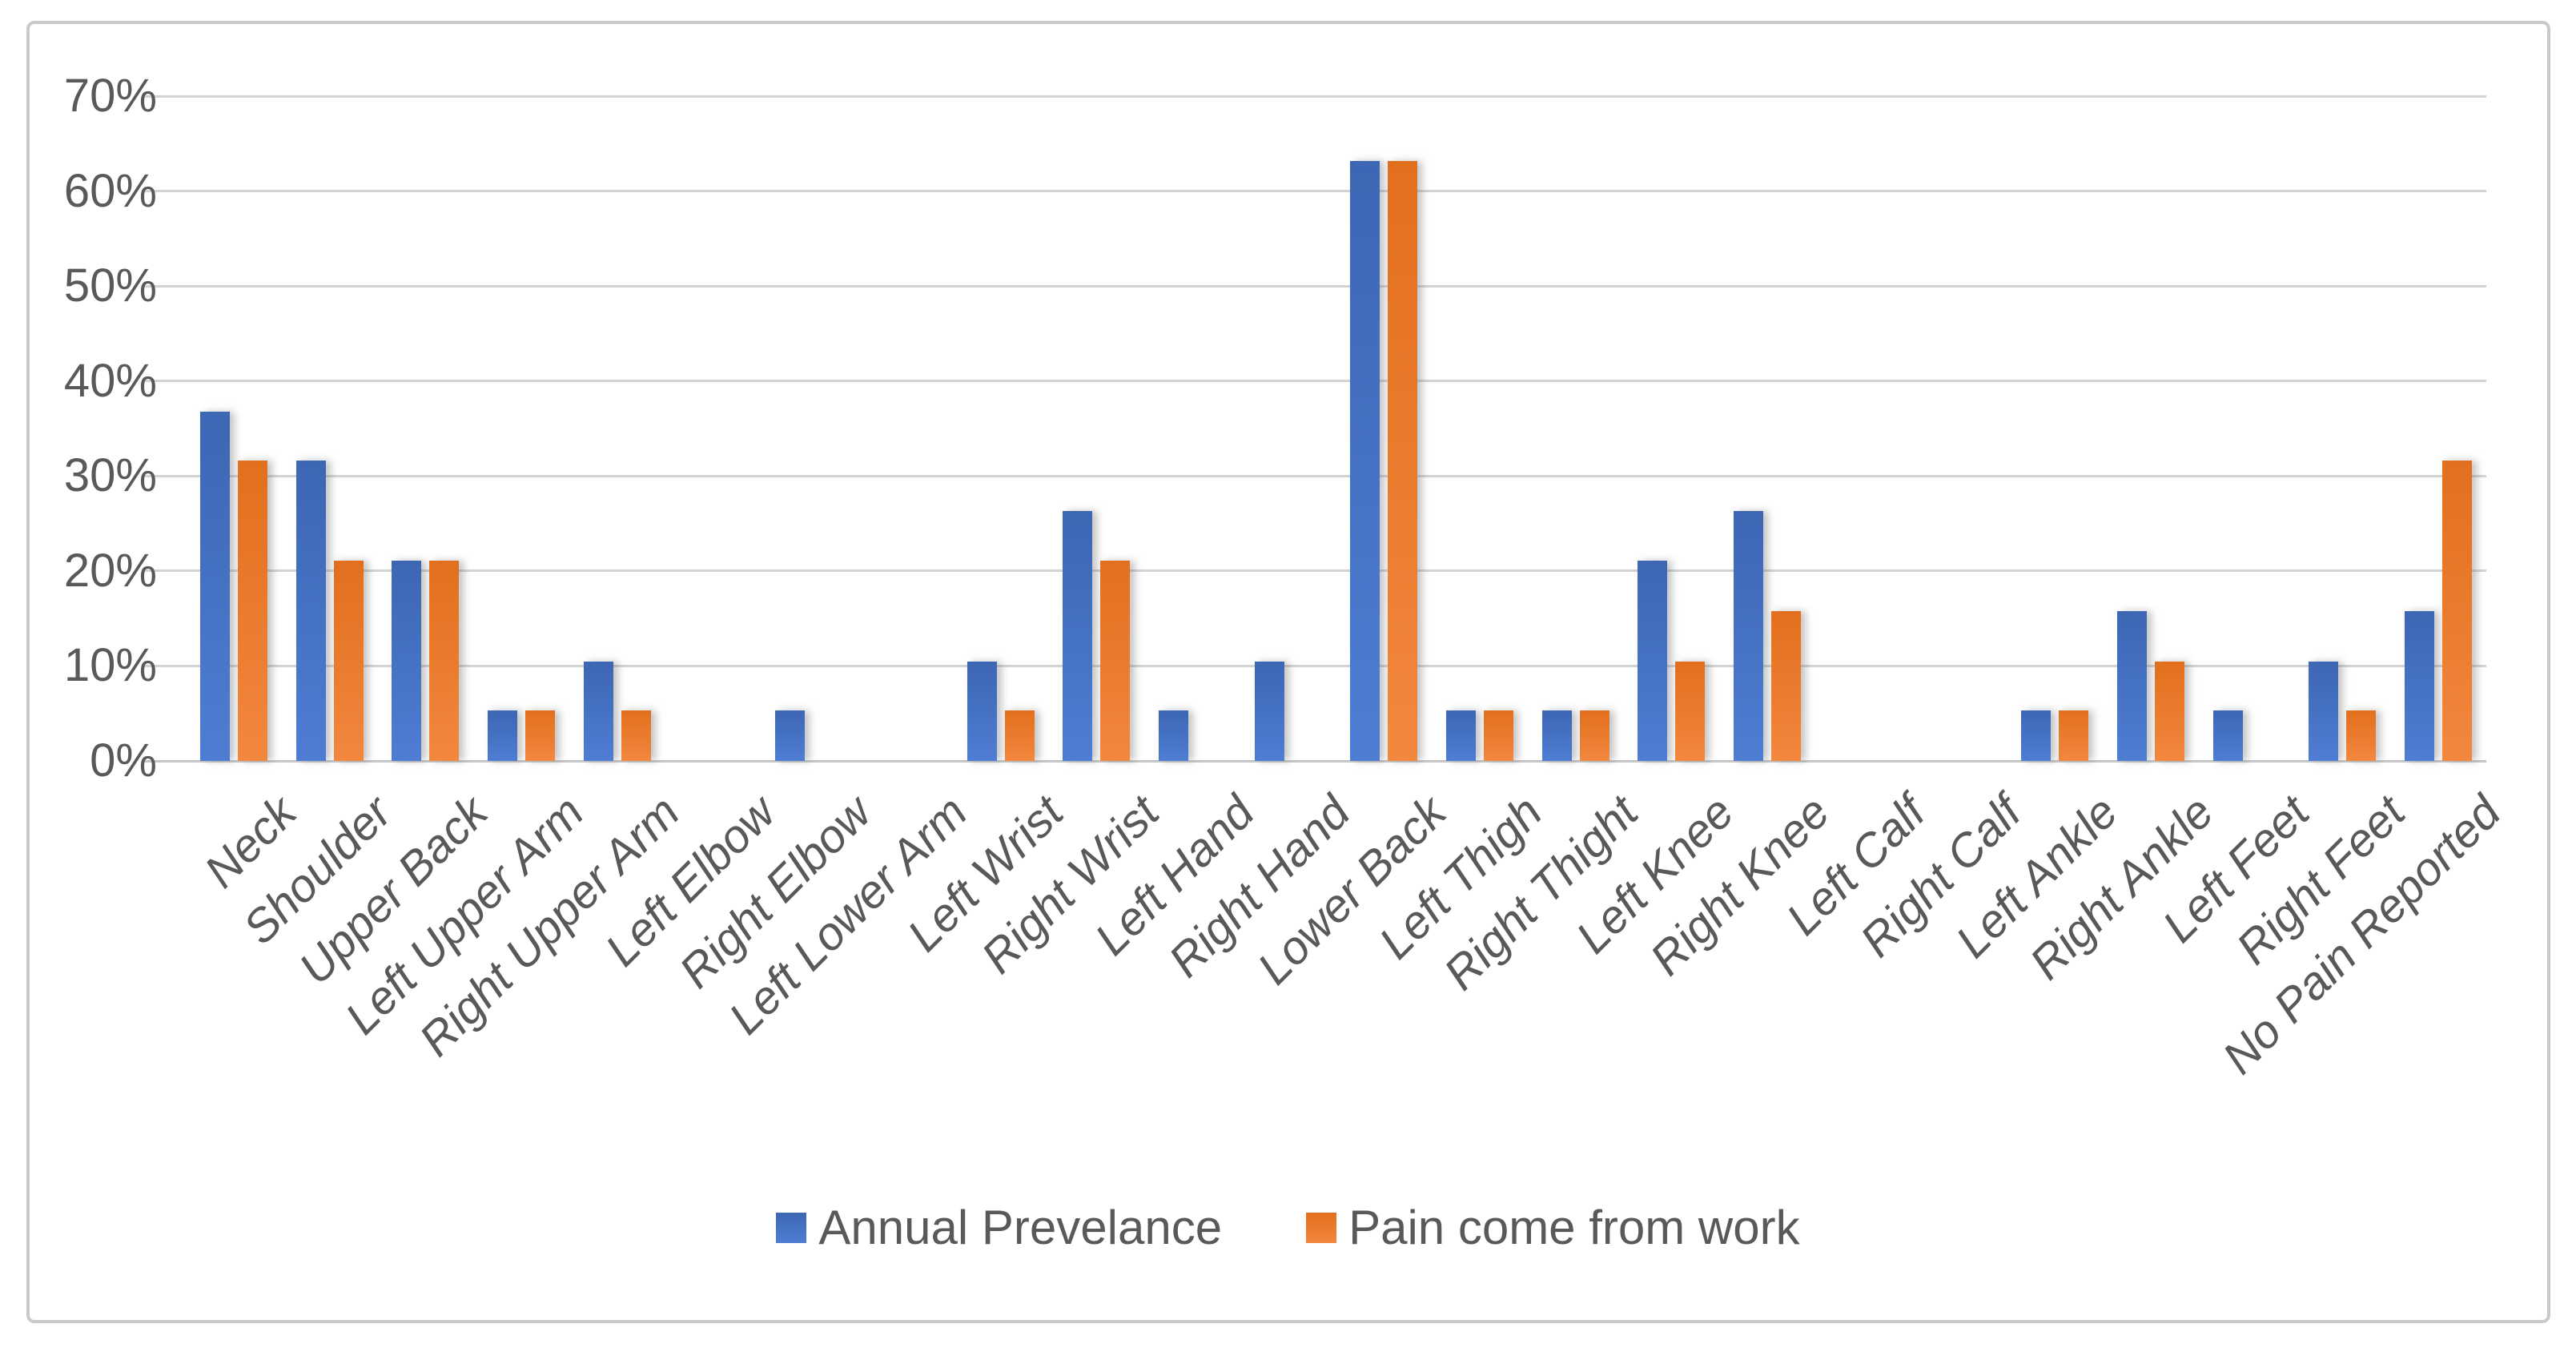 This screenshot has height=1352, width=2576. What do you see at coordinates (123, 760) in the screenshot?
I see `y-axis-tick-label: 0%` at bounding box center [123, 760].